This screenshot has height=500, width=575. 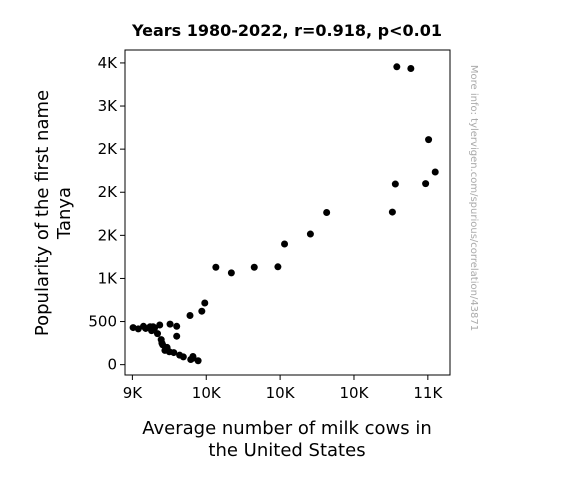 I want to click on y-tick-label: 1K, so click(x=108, y=278).